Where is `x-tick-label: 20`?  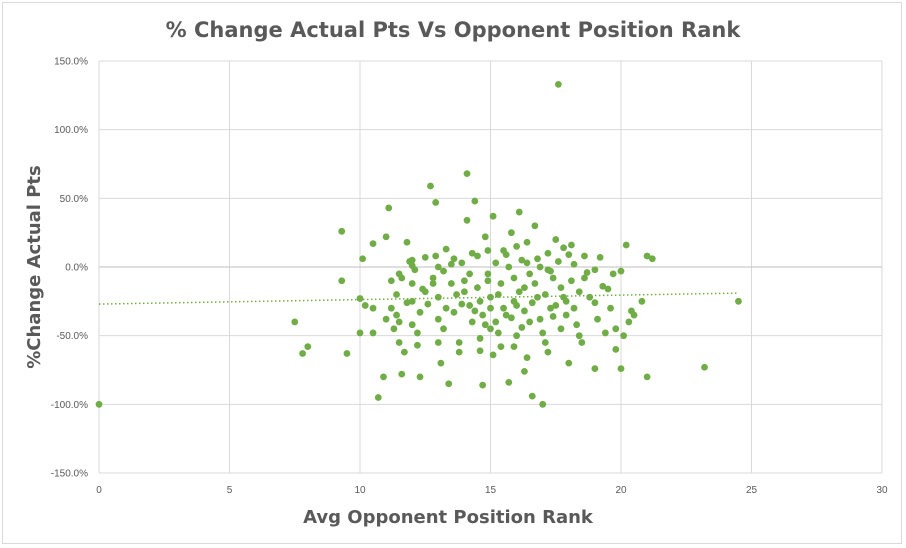
x-tick-label: 20 is located at coordinates (621, 490).